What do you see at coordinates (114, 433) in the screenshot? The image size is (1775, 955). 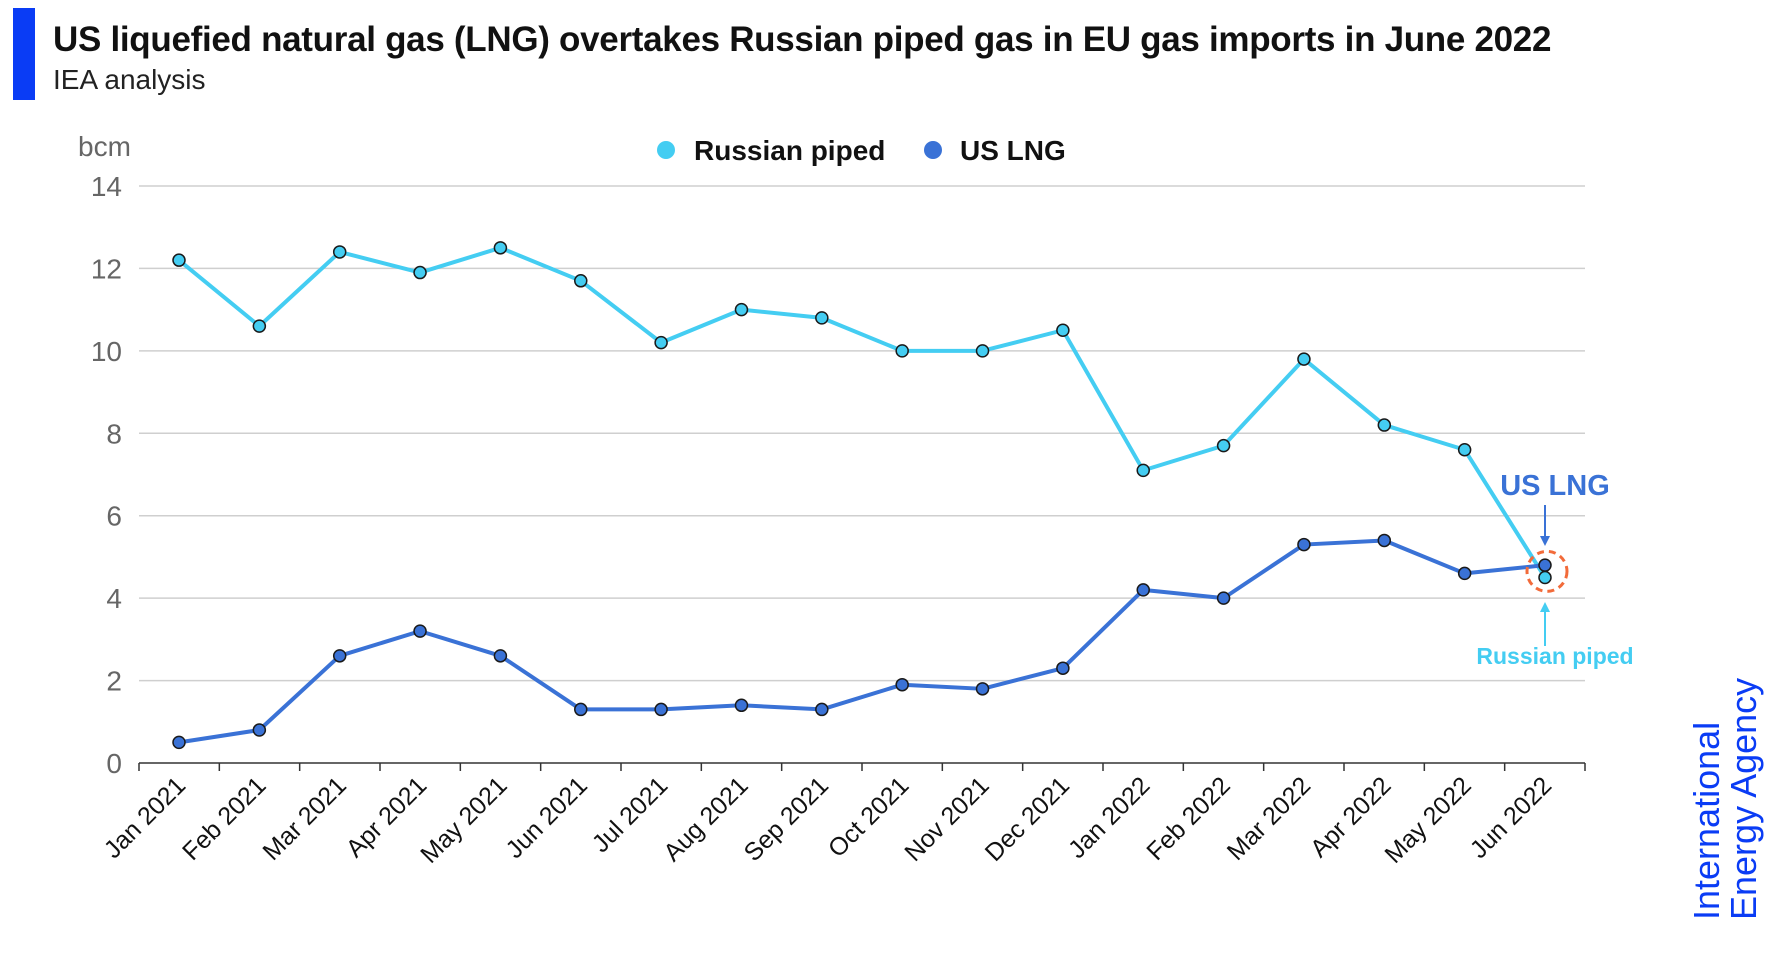 I see `y-tick-label: 8` at bounding box center [114, 433].